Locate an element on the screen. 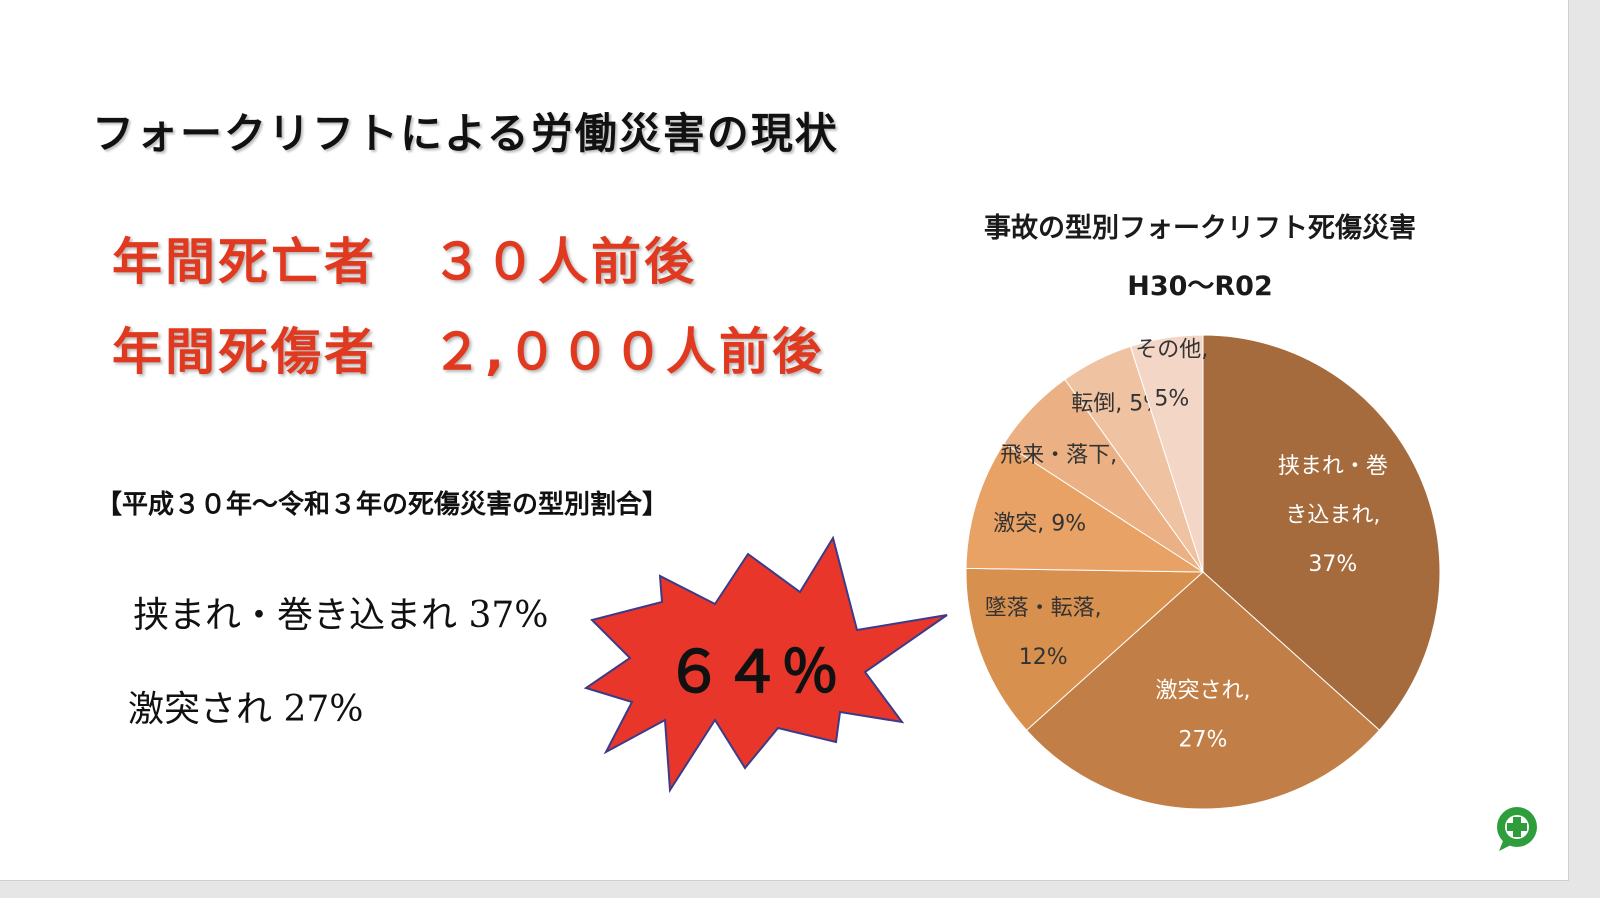 The width and height of the screenshot is (1600, 898). caught-in-bullet: 挟まれ・巻き込まれ 37% is located at coordinates (341, 615).